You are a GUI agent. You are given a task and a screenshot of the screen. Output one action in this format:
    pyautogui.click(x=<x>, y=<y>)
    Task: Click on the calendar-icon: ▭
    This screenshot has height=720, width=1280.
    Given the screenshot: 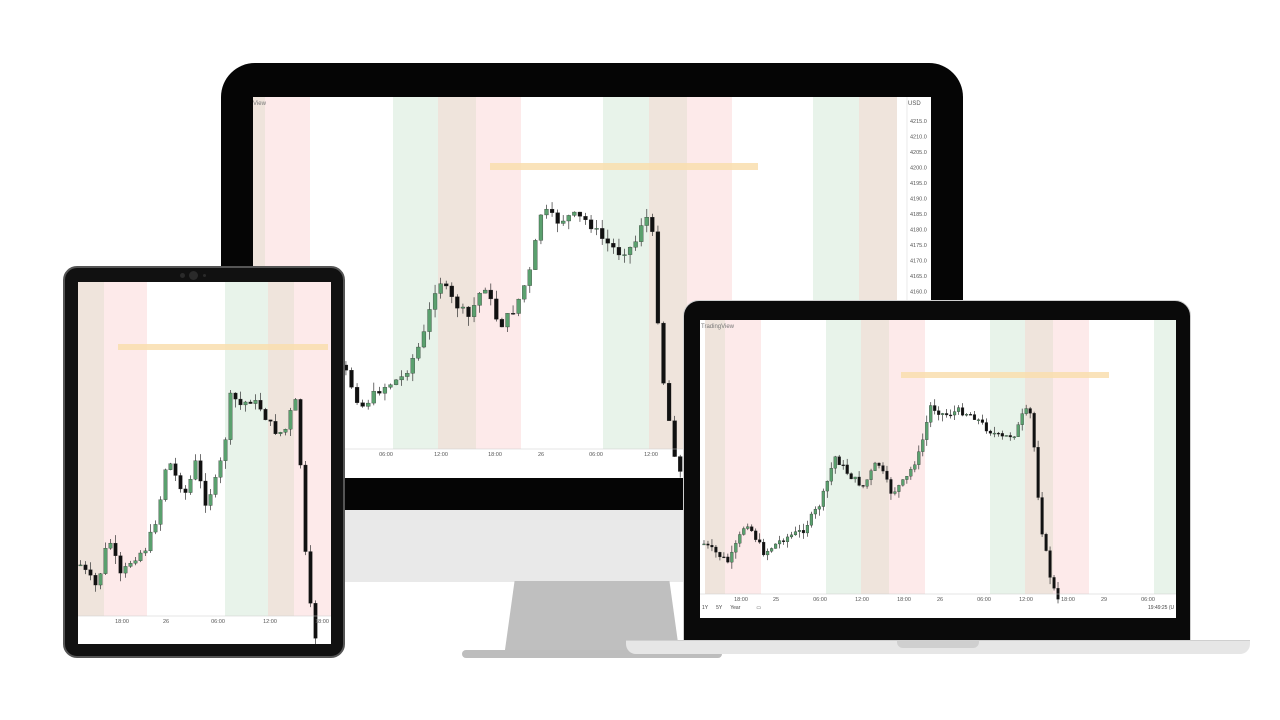 What is the action you would take?
    pyautogui.click(x=759, y=608)
    